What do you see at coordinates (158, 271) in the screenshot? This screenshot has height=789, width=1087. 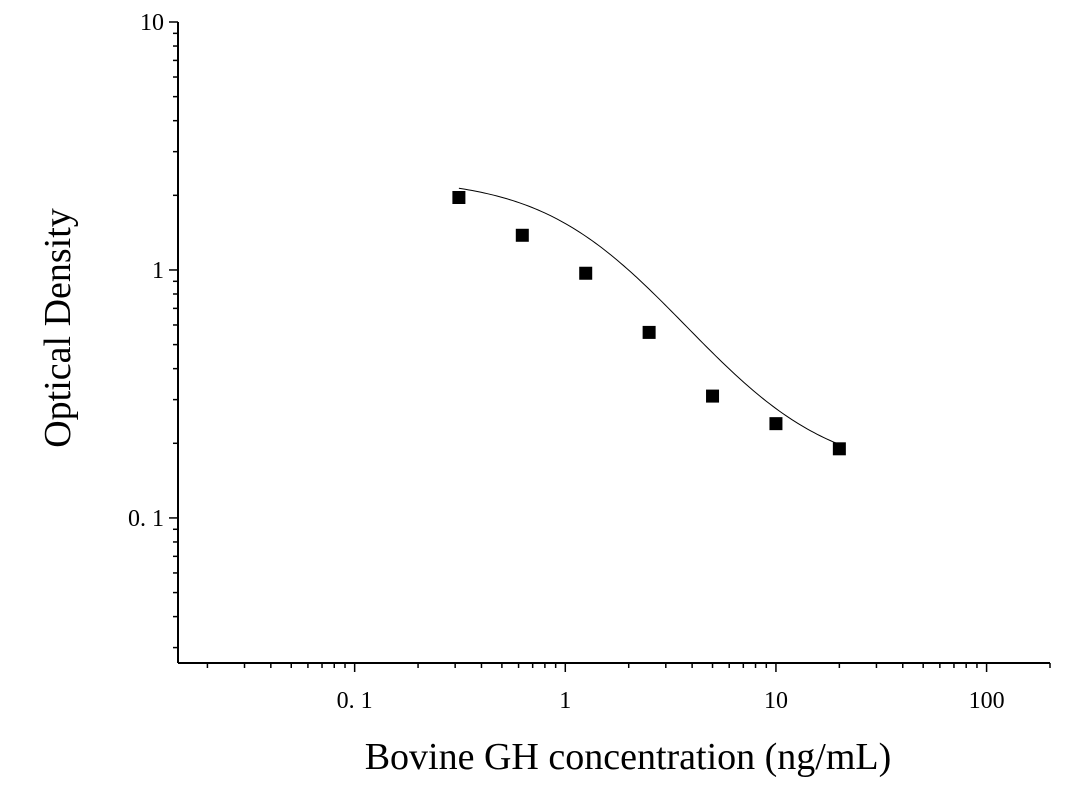 I see `y-tick-label: 1` at bounding box center [158, 271].